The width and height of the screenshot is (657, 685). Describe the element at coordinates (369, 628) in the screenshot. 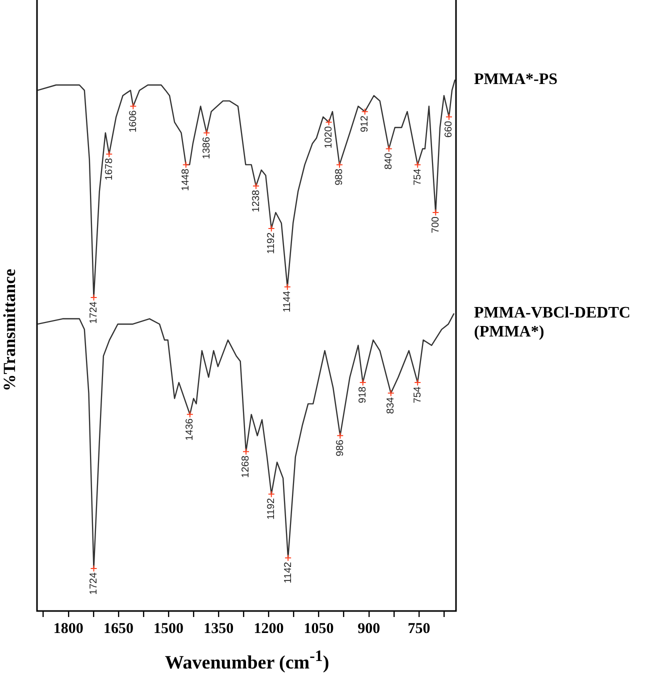

I see `x-tick-label: 900` at that location.